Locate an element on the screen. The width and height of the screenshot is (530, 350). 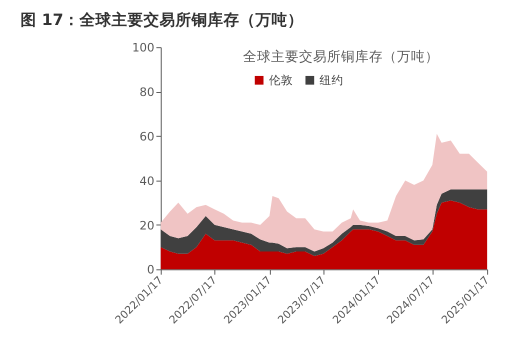
chart-subtitle: 全球主要交易所铜库存（万吨） is located at coordinates (340, 56).